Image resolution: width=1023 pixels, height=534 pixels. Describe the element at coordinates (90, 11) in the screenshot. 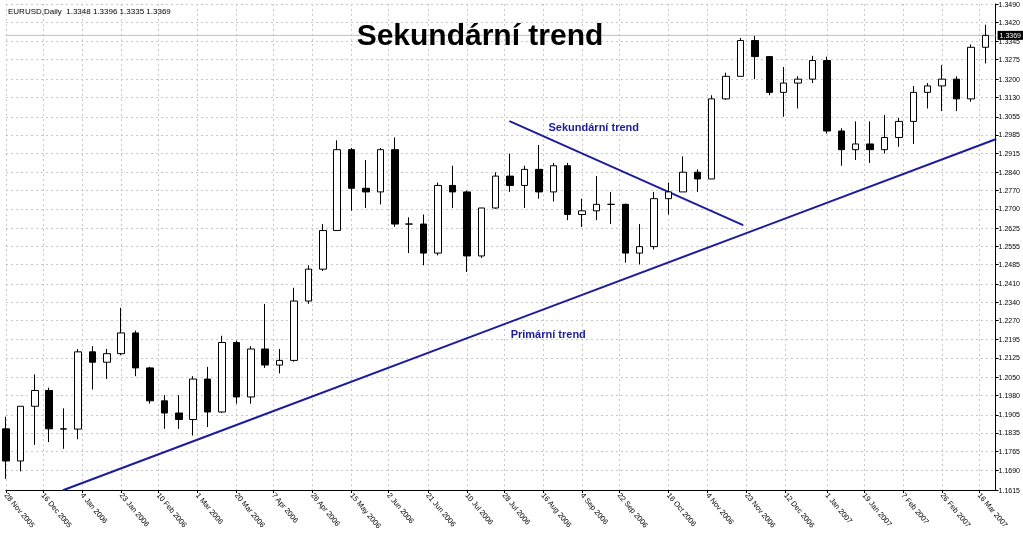

I see `chart-subtitle: EURUSD,Daily 1.3348 1.3396 1.3335 1.3369` at that location.